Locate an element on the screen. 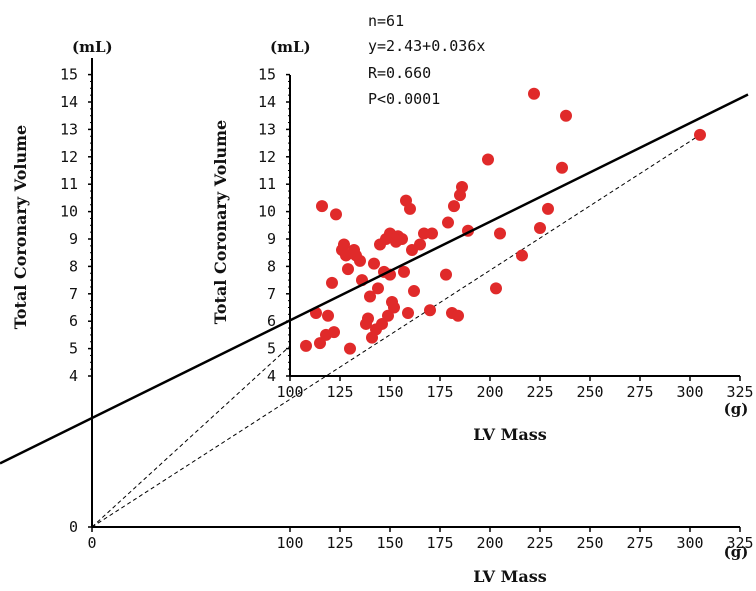 The image size is (756, 591). inner-y-tick-label: 4 is located at coordinates (271, 376).